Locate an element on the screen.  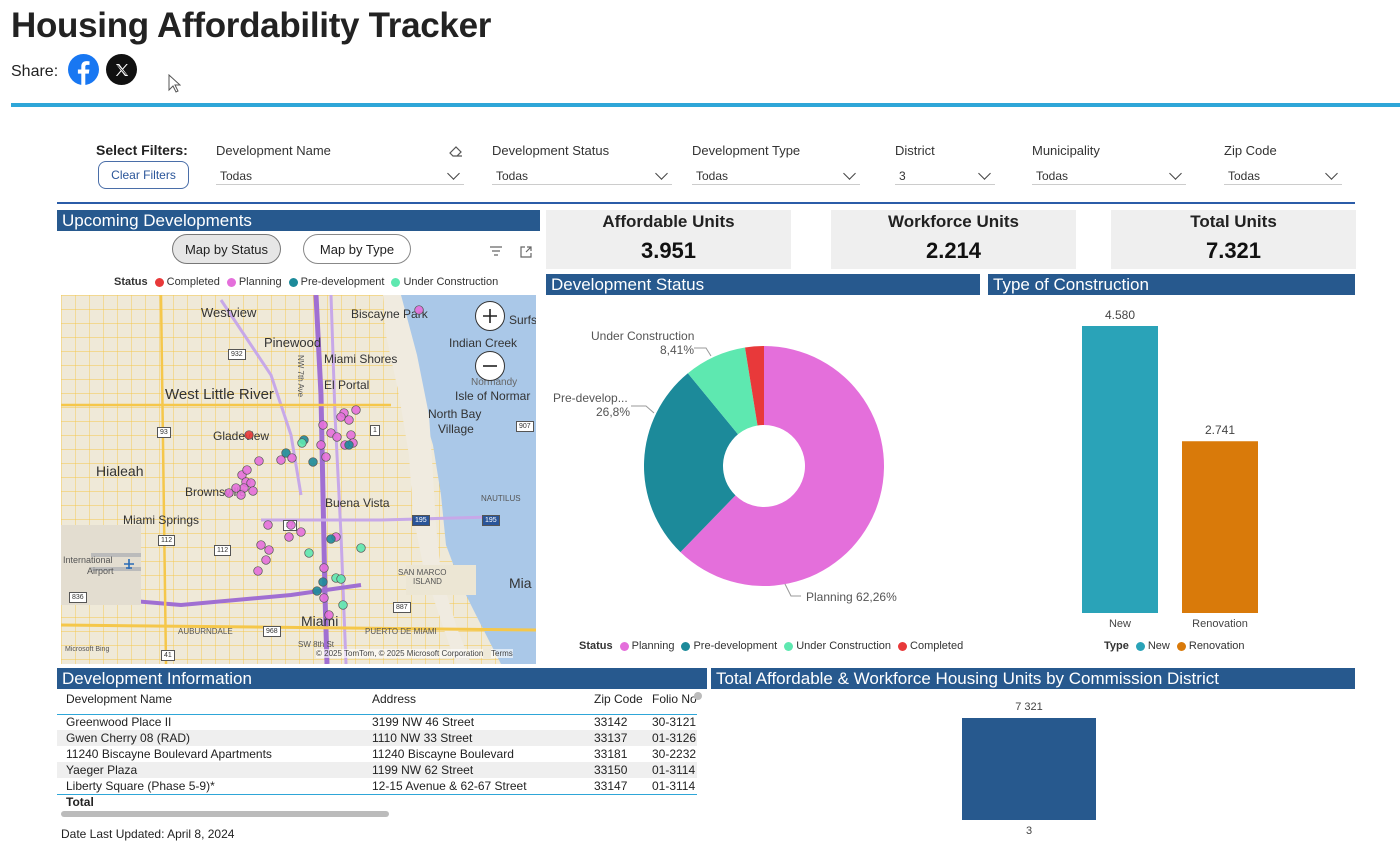
type-of-construction-chart: 4.580 New 2.741 Renovation is located at coordinates (1171, 465).